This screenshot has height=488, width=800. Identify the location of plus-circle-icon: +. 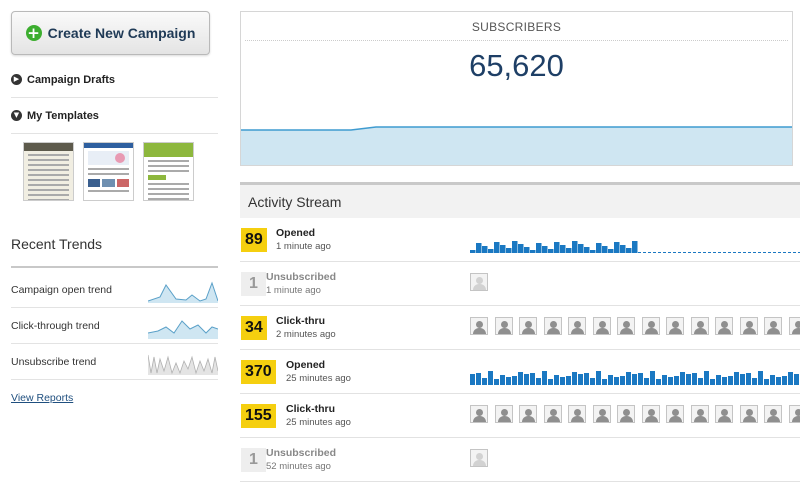
(33, 33).